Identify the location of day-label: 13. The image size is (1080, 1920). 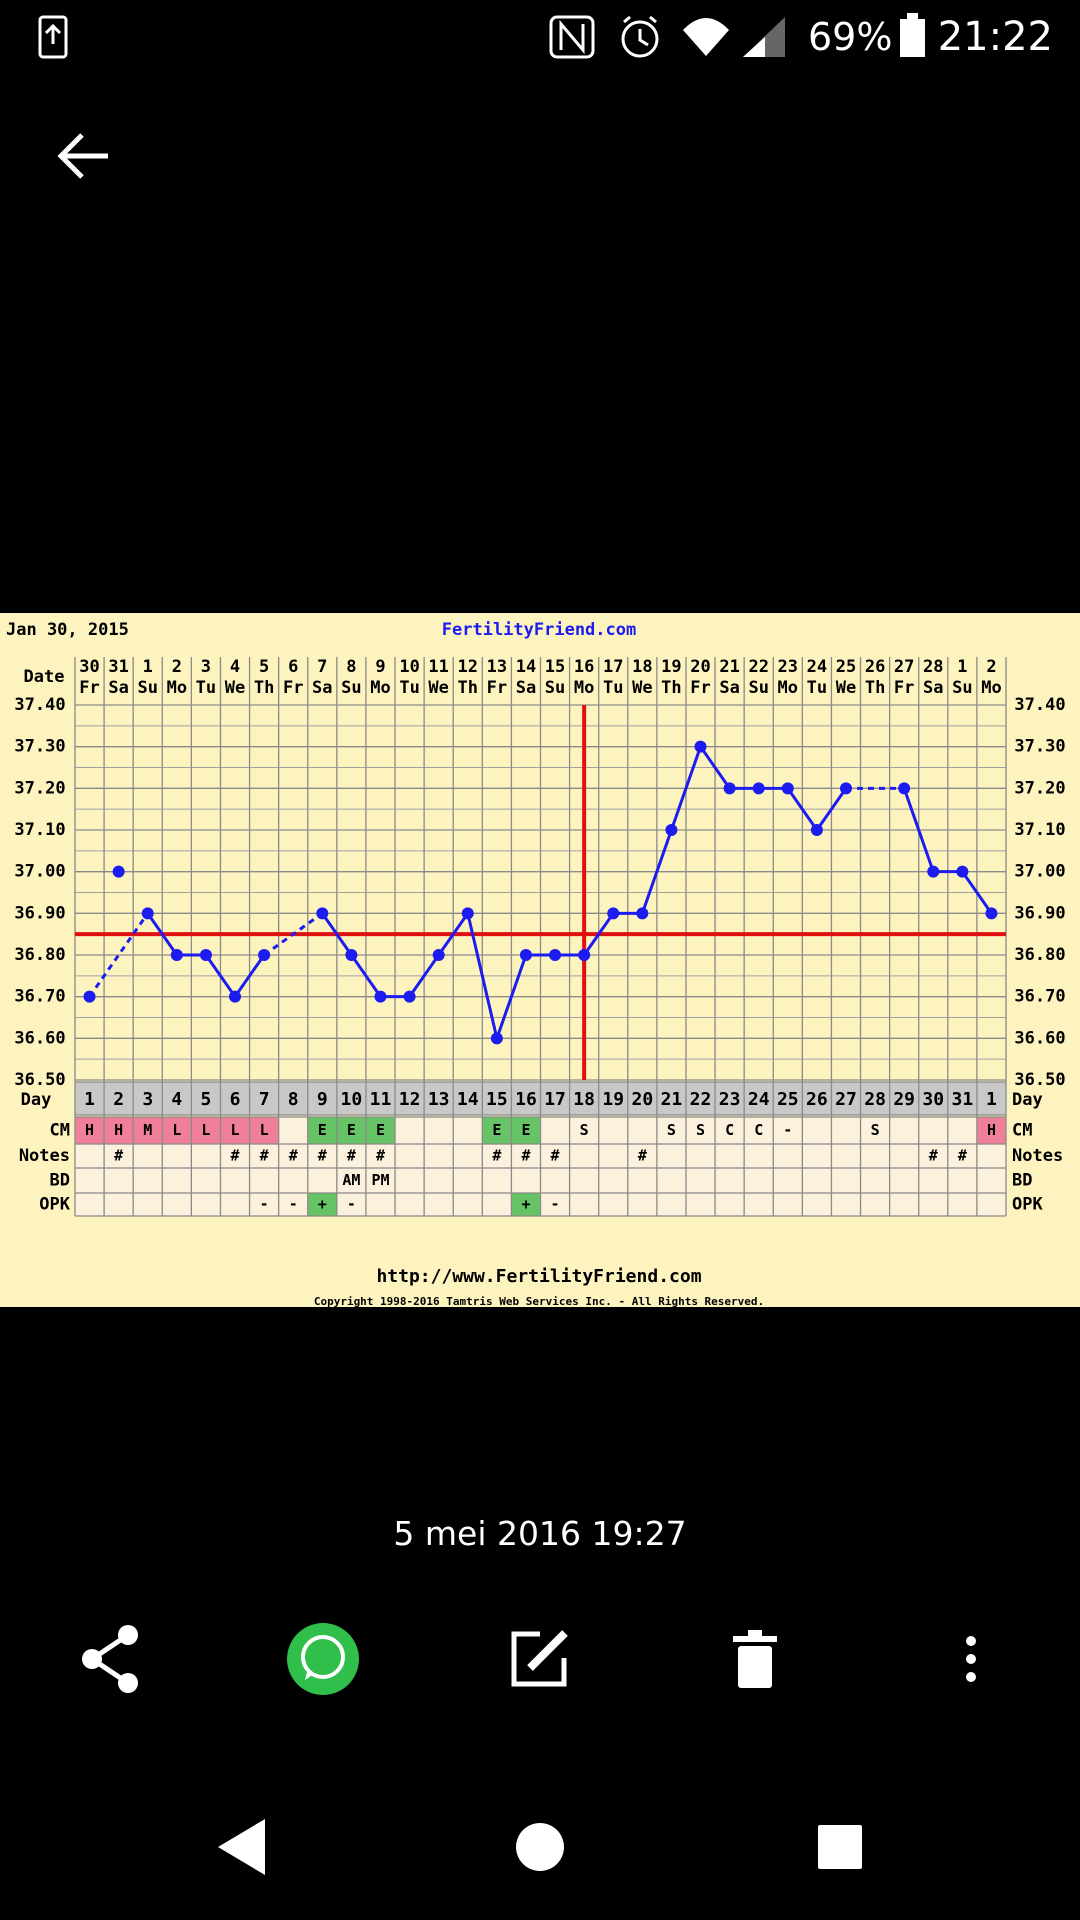
(439, 1099).